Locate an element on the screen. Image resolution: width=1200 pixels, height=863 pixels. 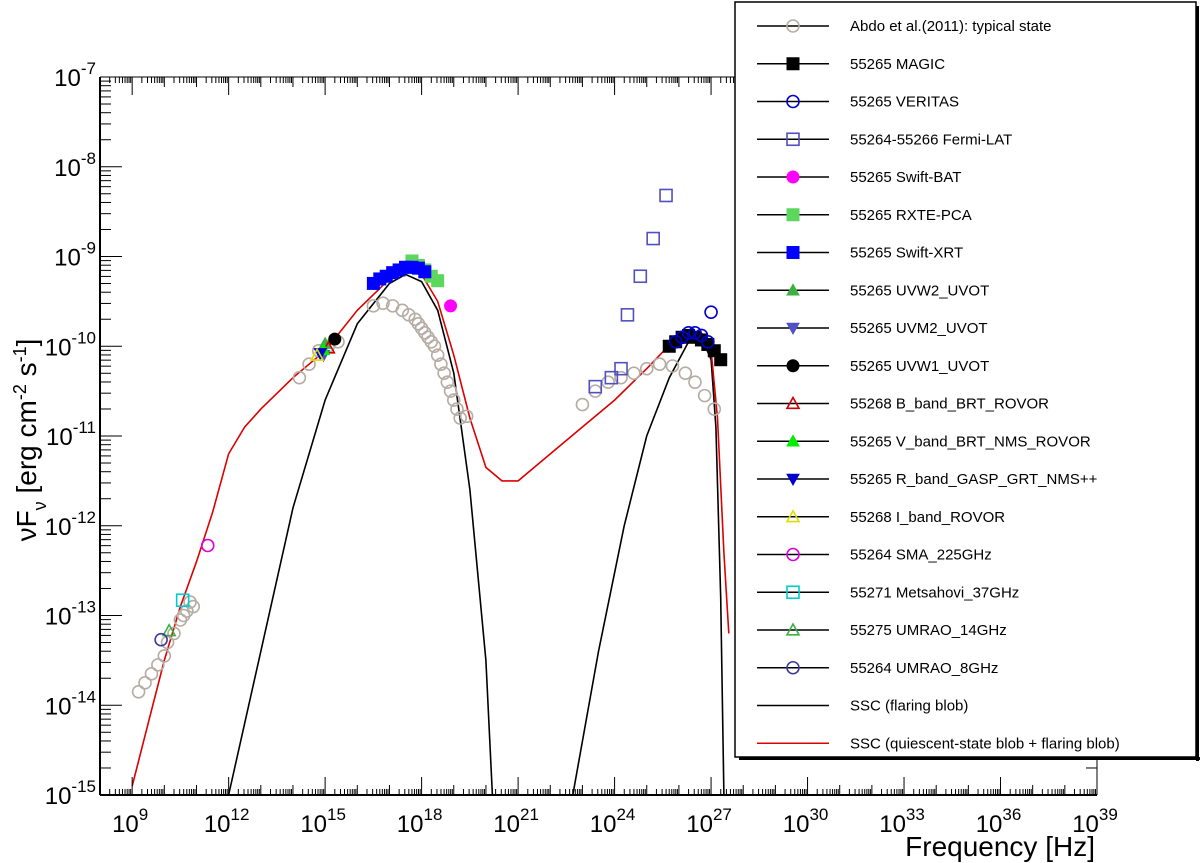
y-tick-label: 10⁻⁸ is located at coordinates (75, 165).